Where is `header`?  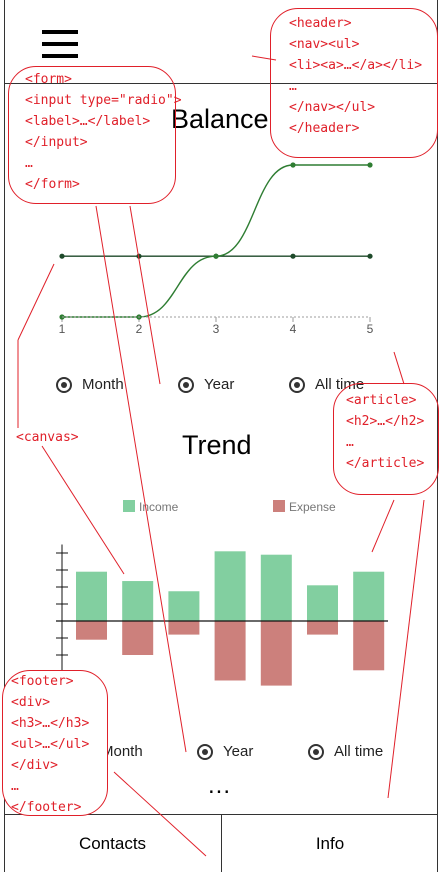
header is located at coordinates (221, 42).